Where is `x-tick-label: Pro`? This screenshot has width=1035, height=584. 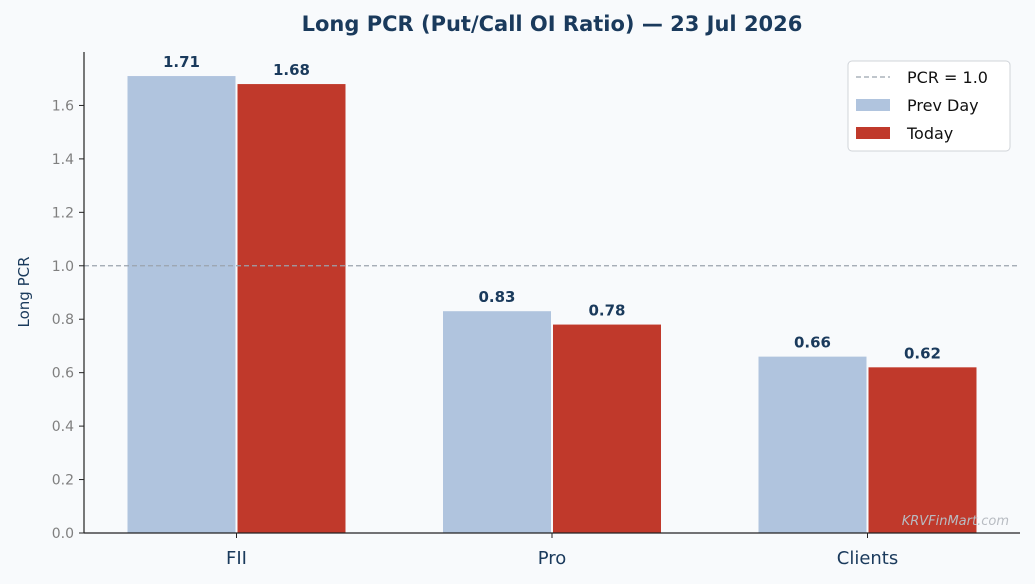 x-tick-label: Pro is located at coordinates (552, 558).